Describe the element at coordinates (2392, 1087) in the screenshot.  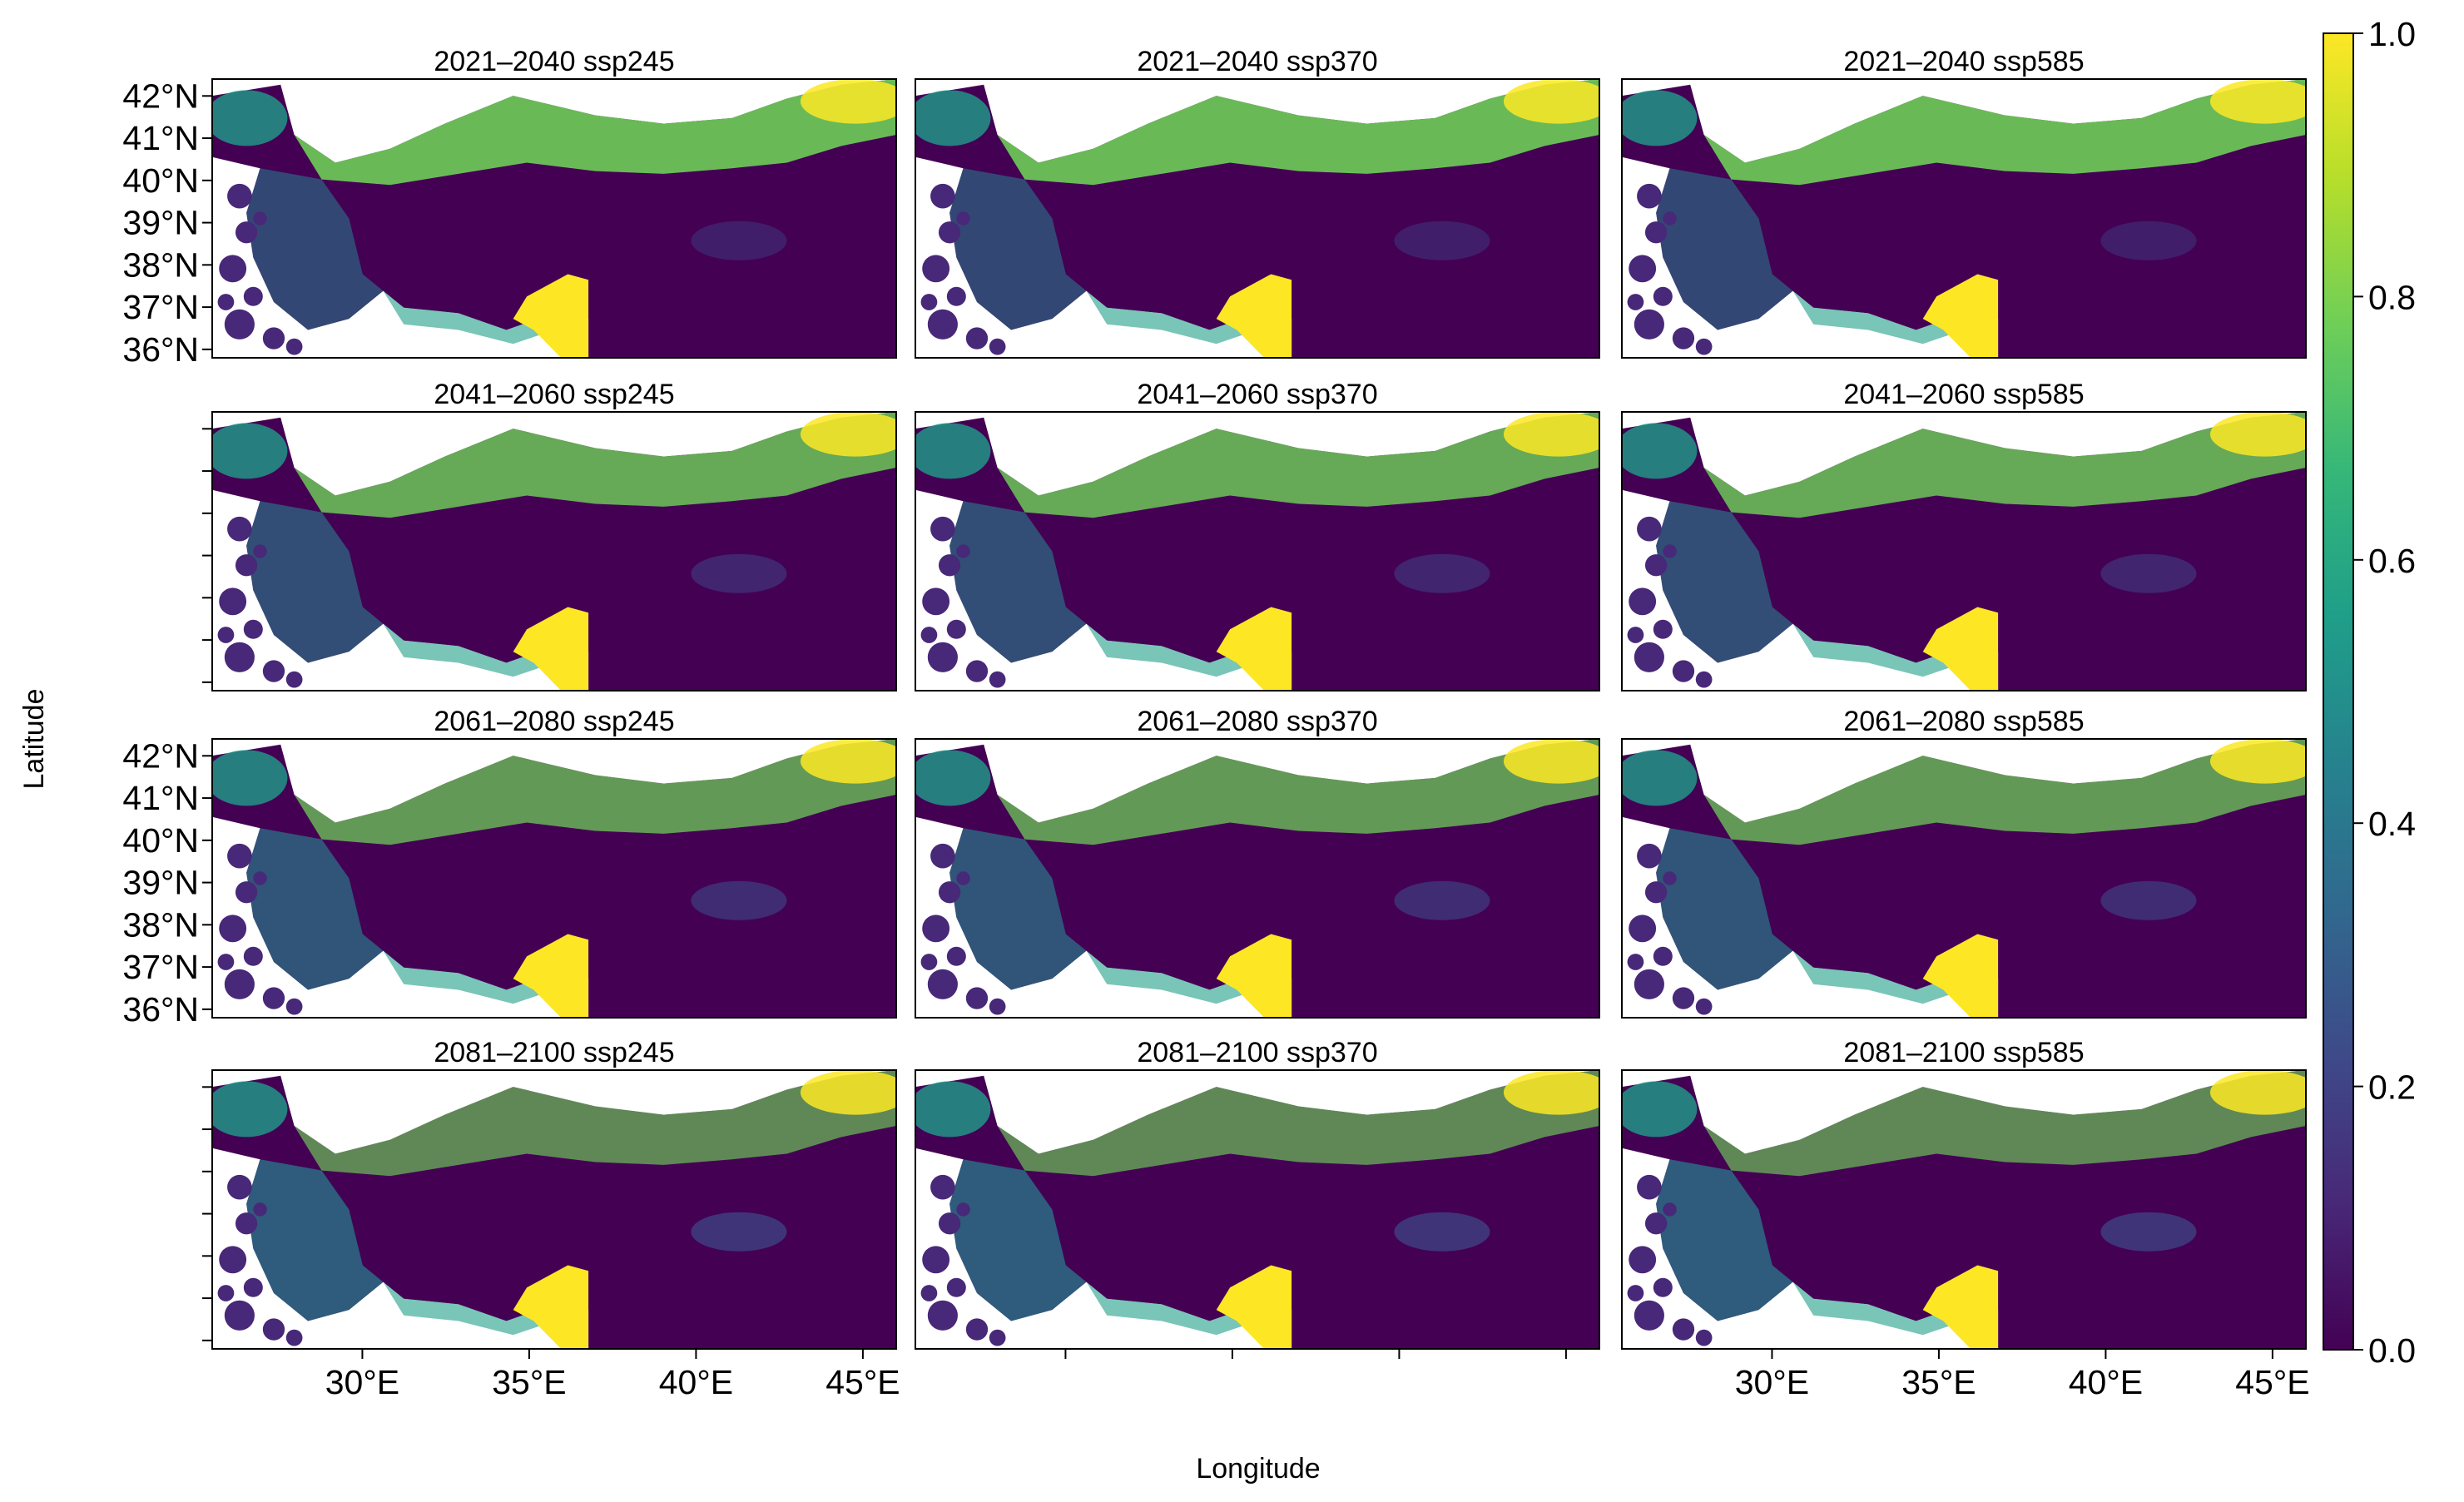
I see `colorbar-tick-label: 0.2` at that location.